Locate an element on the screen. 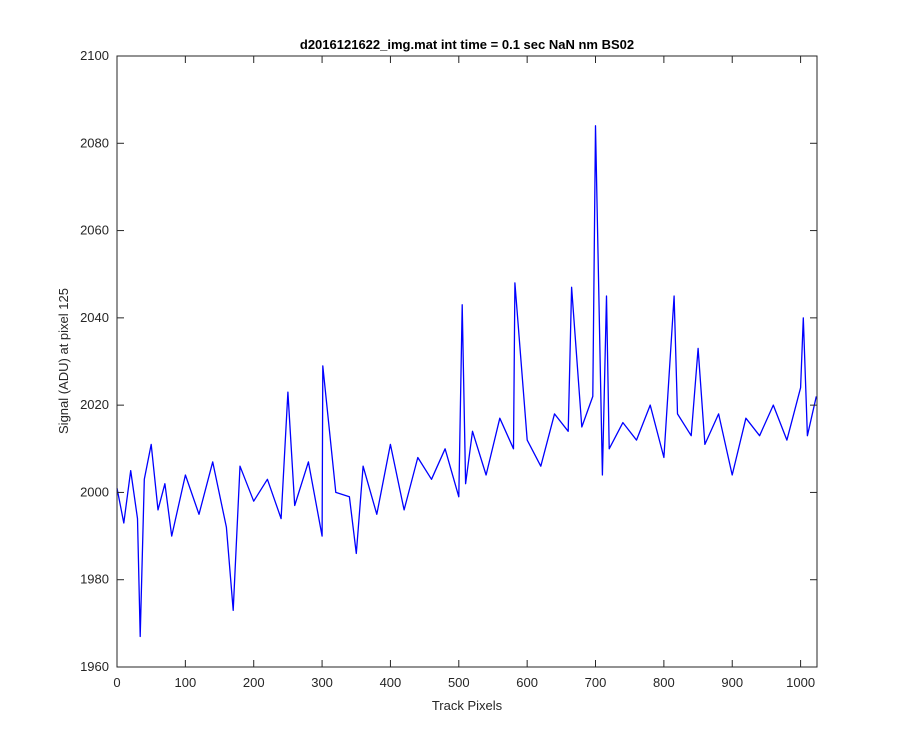 Image resolution: width=900 pixels, height=750 pixels. x-tick-label: 500 is located at coordinates (459, 682).